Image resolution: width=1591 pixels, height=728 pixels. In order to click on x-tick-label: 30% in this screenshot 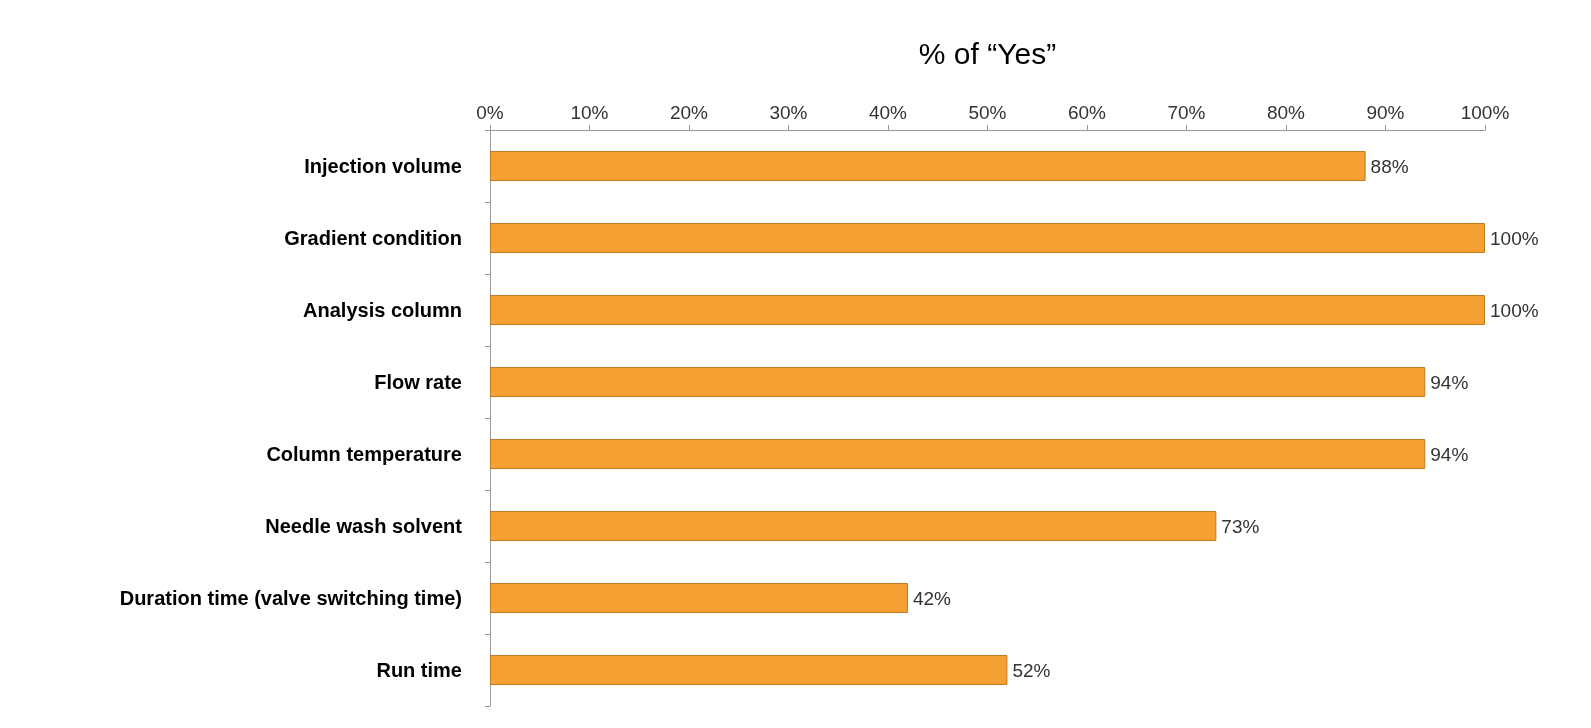, I will do `click(788, 112)`.